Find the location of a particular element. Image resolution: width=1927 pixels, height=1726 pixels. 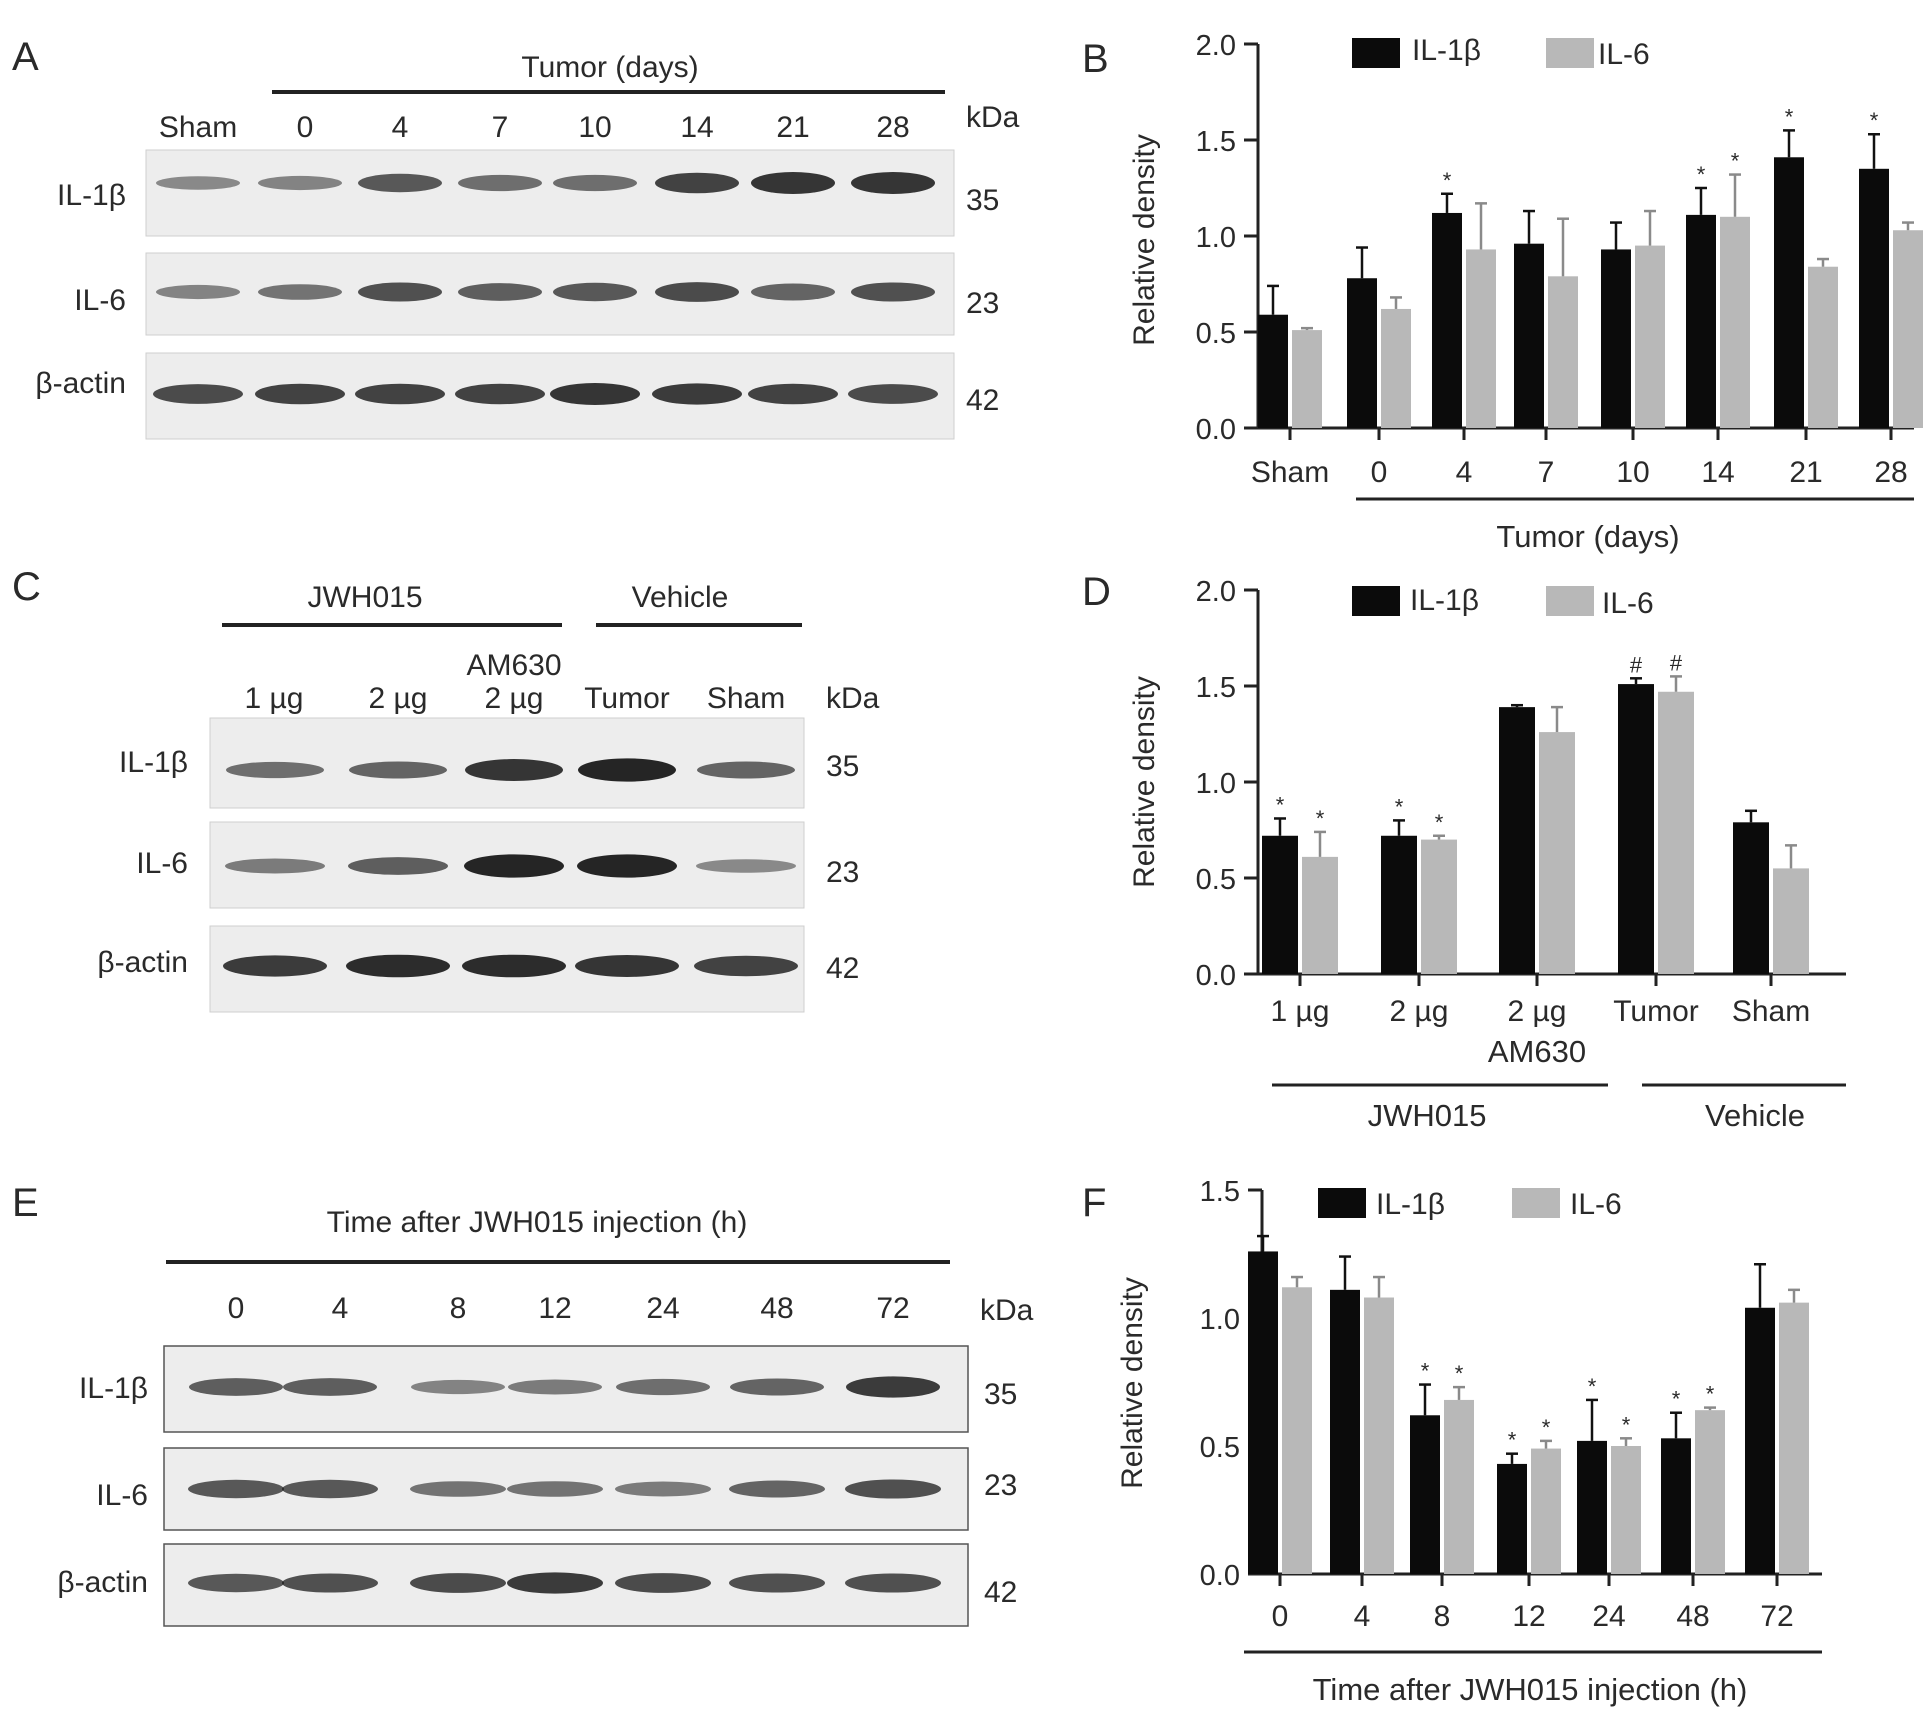

chart-b-x-tick-label: Sham is located at coordinates (1290, 472).